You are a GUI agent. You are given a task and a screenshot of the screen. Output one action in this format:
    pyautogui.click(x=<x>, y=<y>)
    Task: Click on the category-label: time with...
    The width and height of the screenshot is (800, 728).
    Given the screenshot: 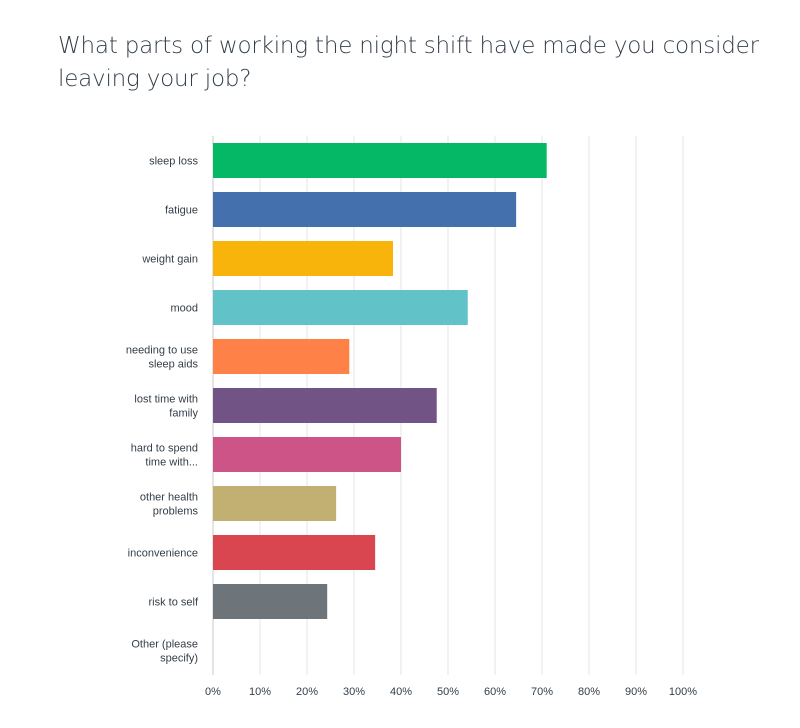 What is the action you would take?
    pyautogui.click(x=171, y=463)
    